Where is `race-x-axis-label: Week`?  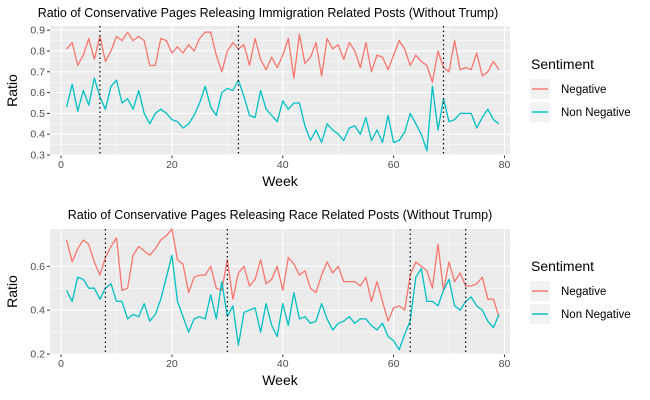 race-x-axis-label: Week is located at coordinates (280, 380).